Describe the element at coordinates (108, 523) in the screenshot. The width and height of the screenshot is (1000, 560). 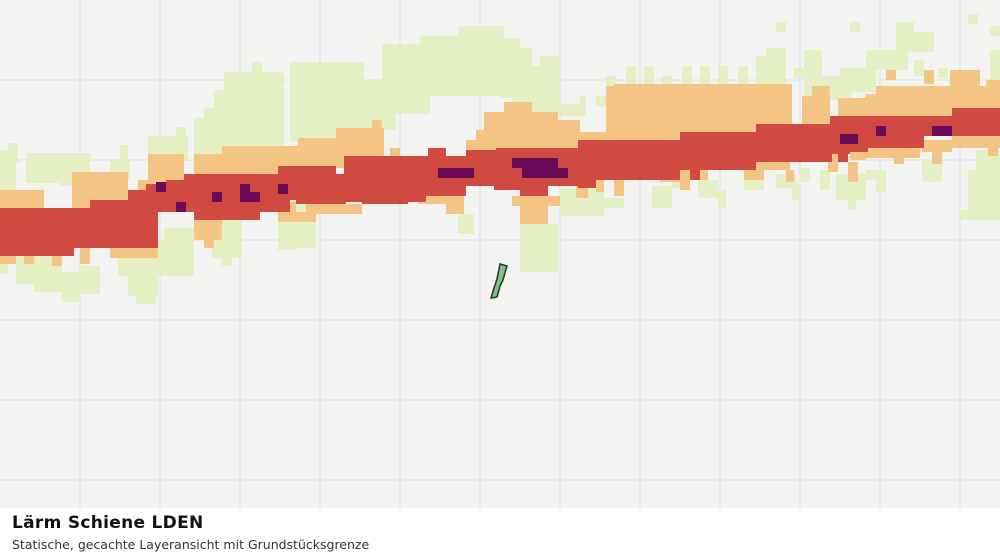
I see `layer-title: Lärm Schiene LDEN` at that location.